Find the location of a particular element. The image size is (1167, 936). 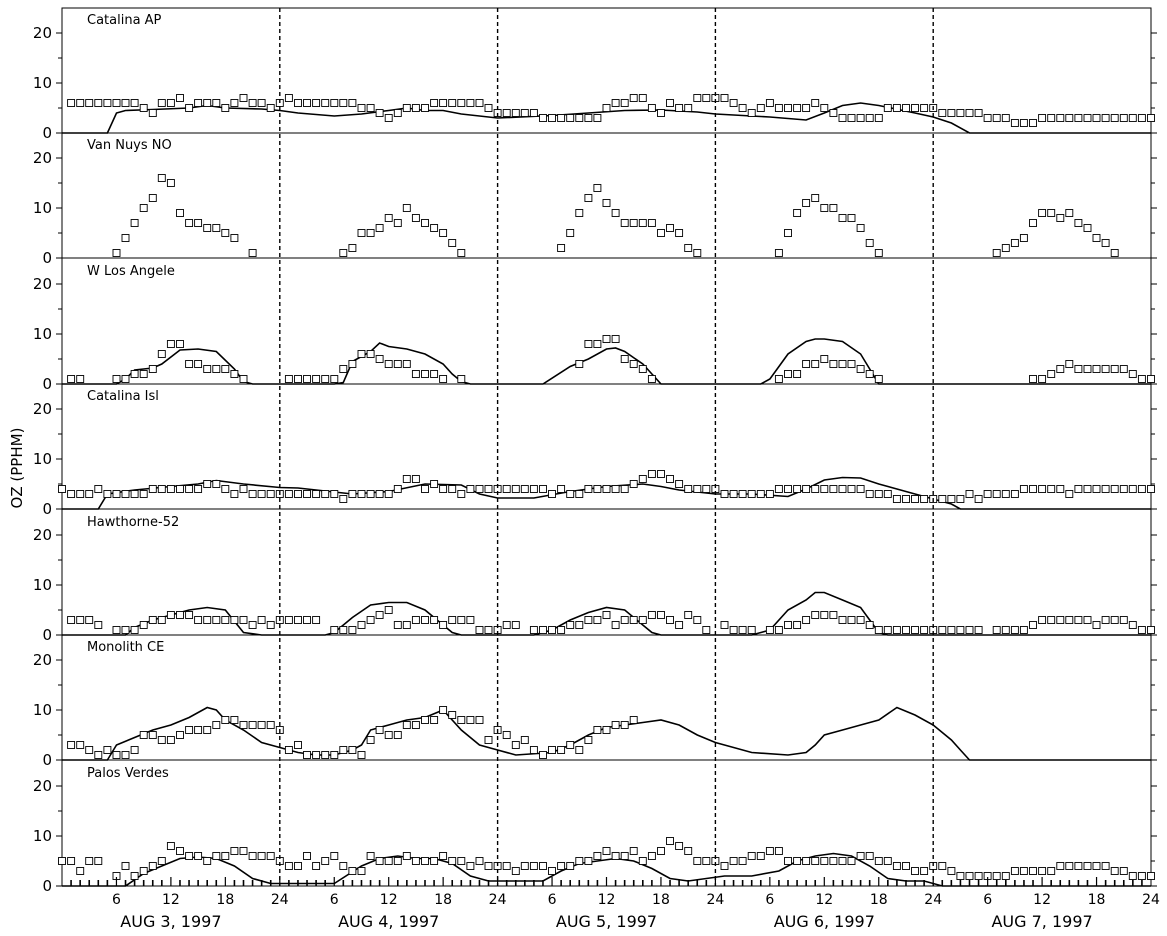

observed-points is located at coordinates (611, 110).